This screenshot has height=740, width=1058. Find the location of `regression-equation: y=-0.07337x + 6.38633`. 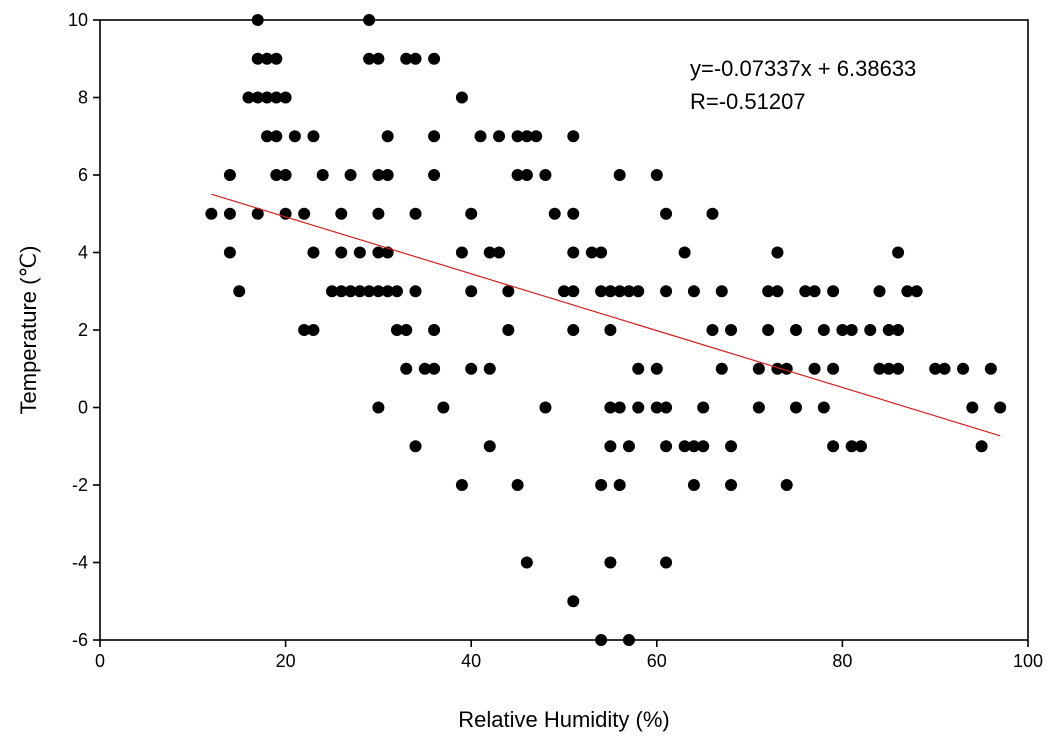

regression-equation: y=-0.07337x + 6.38633 is located at coordinates (803, 68).